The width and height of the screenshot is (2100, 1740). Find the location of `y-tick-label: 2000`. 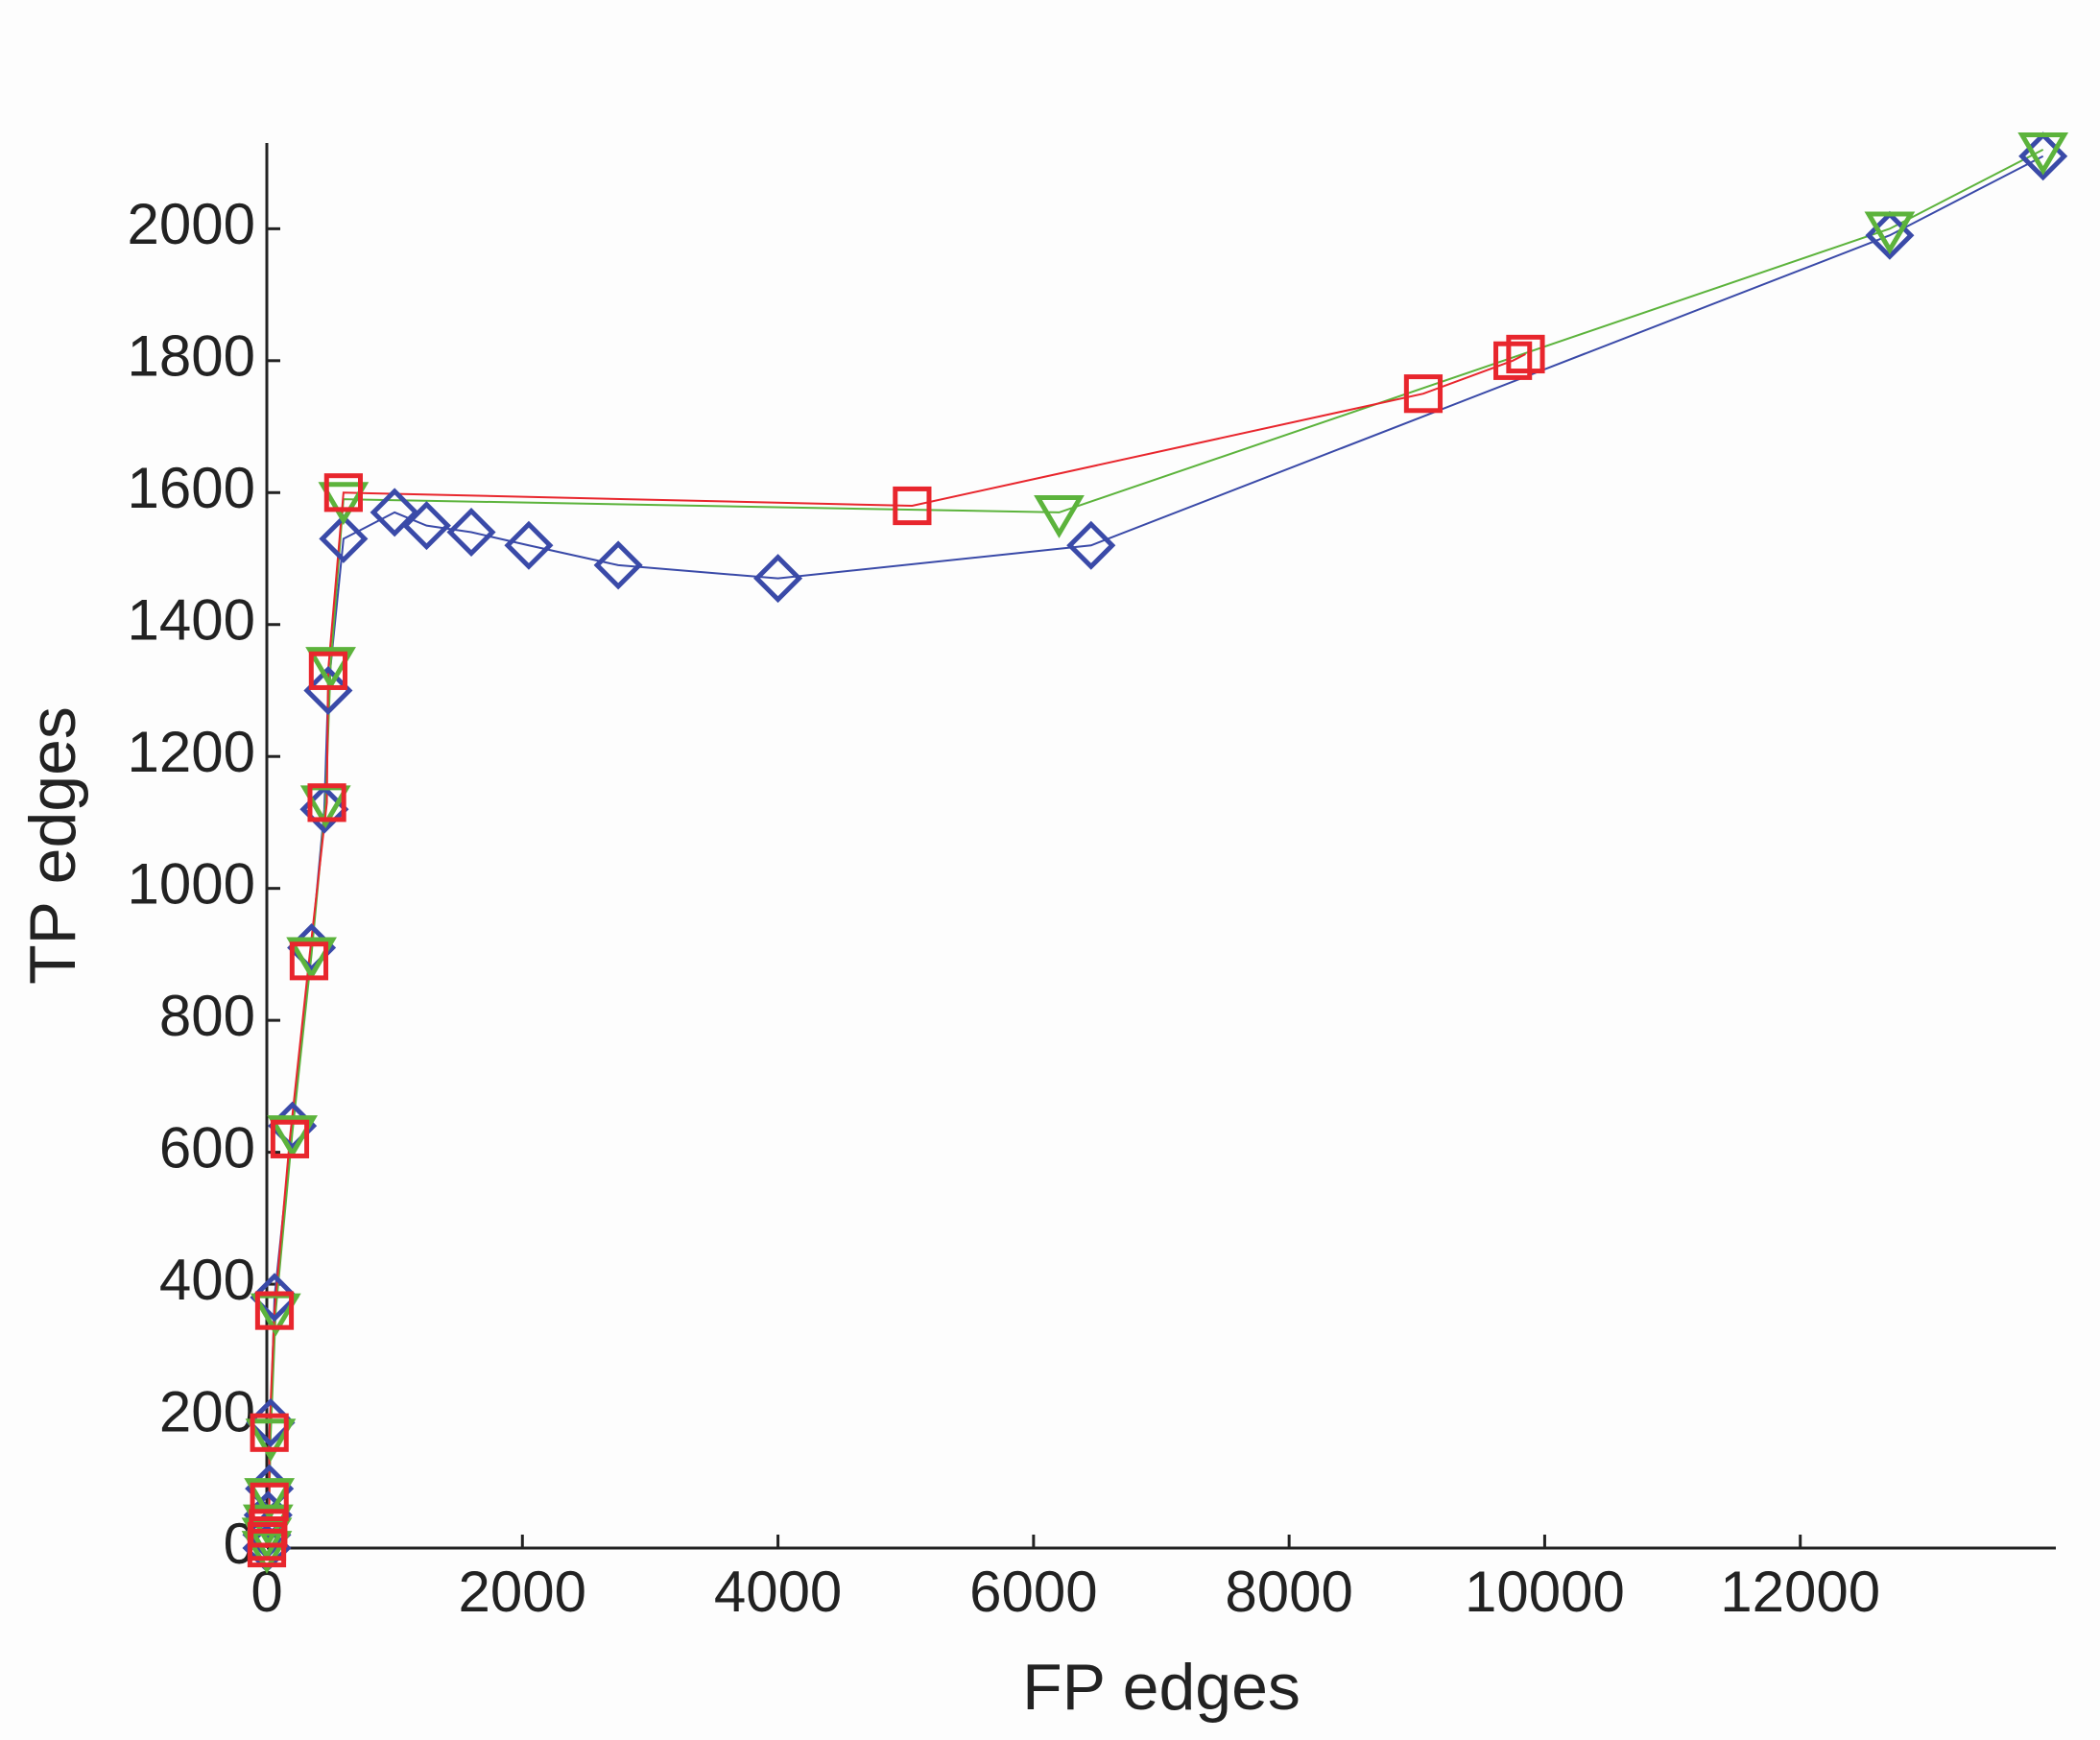

y-tick-label: 2000 is located at coordinates (191, 224).